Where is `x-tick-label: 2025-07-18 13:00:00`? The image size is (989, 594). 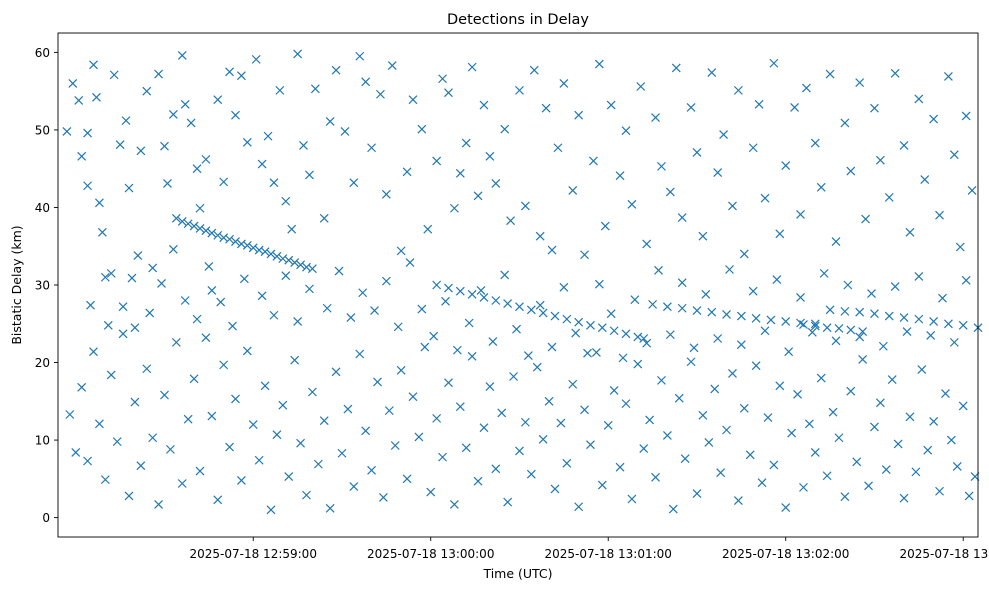
x-tick-label: 2025-07-18 13:00:00 is located at coordinates (430, 554).